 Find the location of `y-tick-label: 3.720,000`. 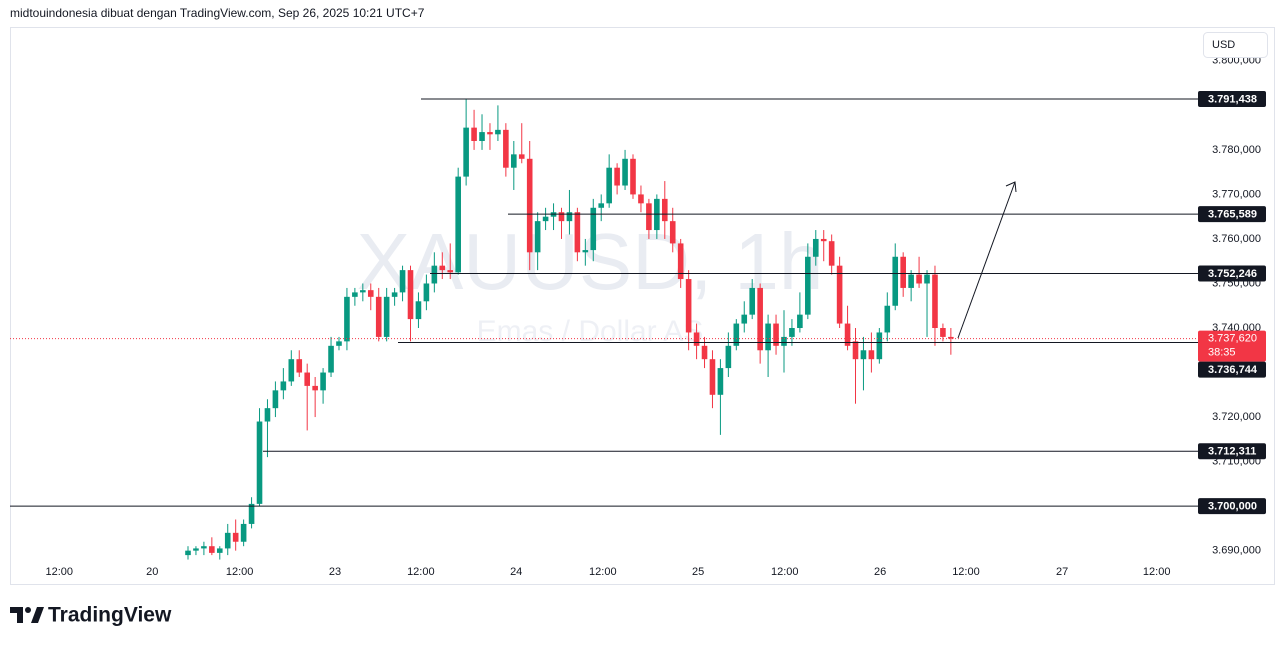

y-tick-label: 3.720,000 is located at coordinates (1236, 417).